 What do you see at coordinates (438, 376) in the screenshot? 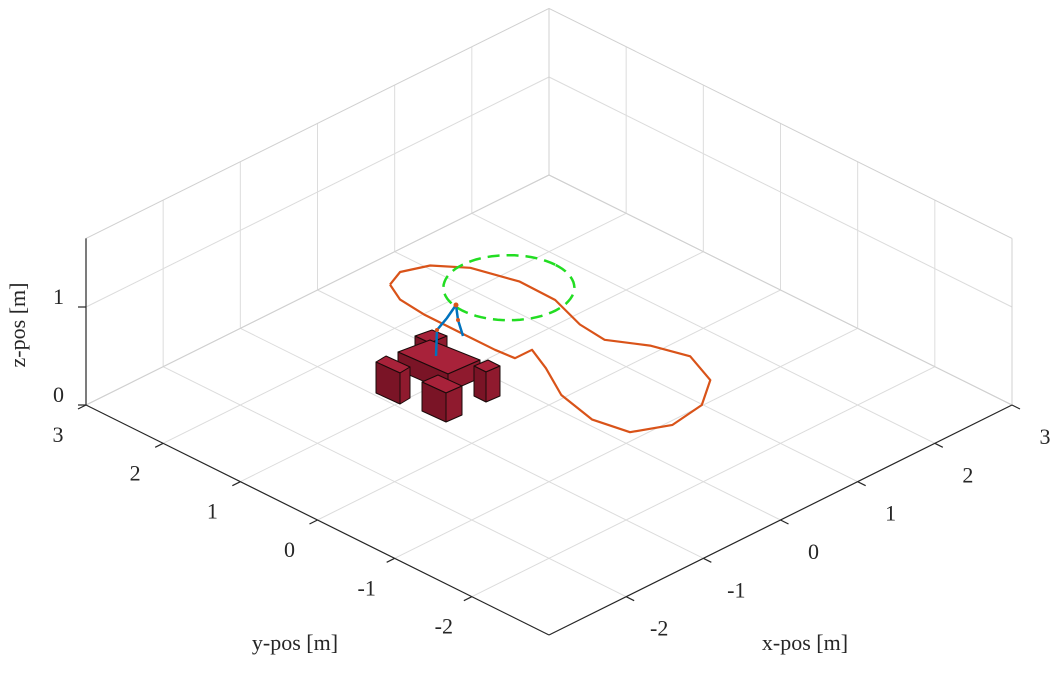
I see `robot` at bounding box center [438, 376].